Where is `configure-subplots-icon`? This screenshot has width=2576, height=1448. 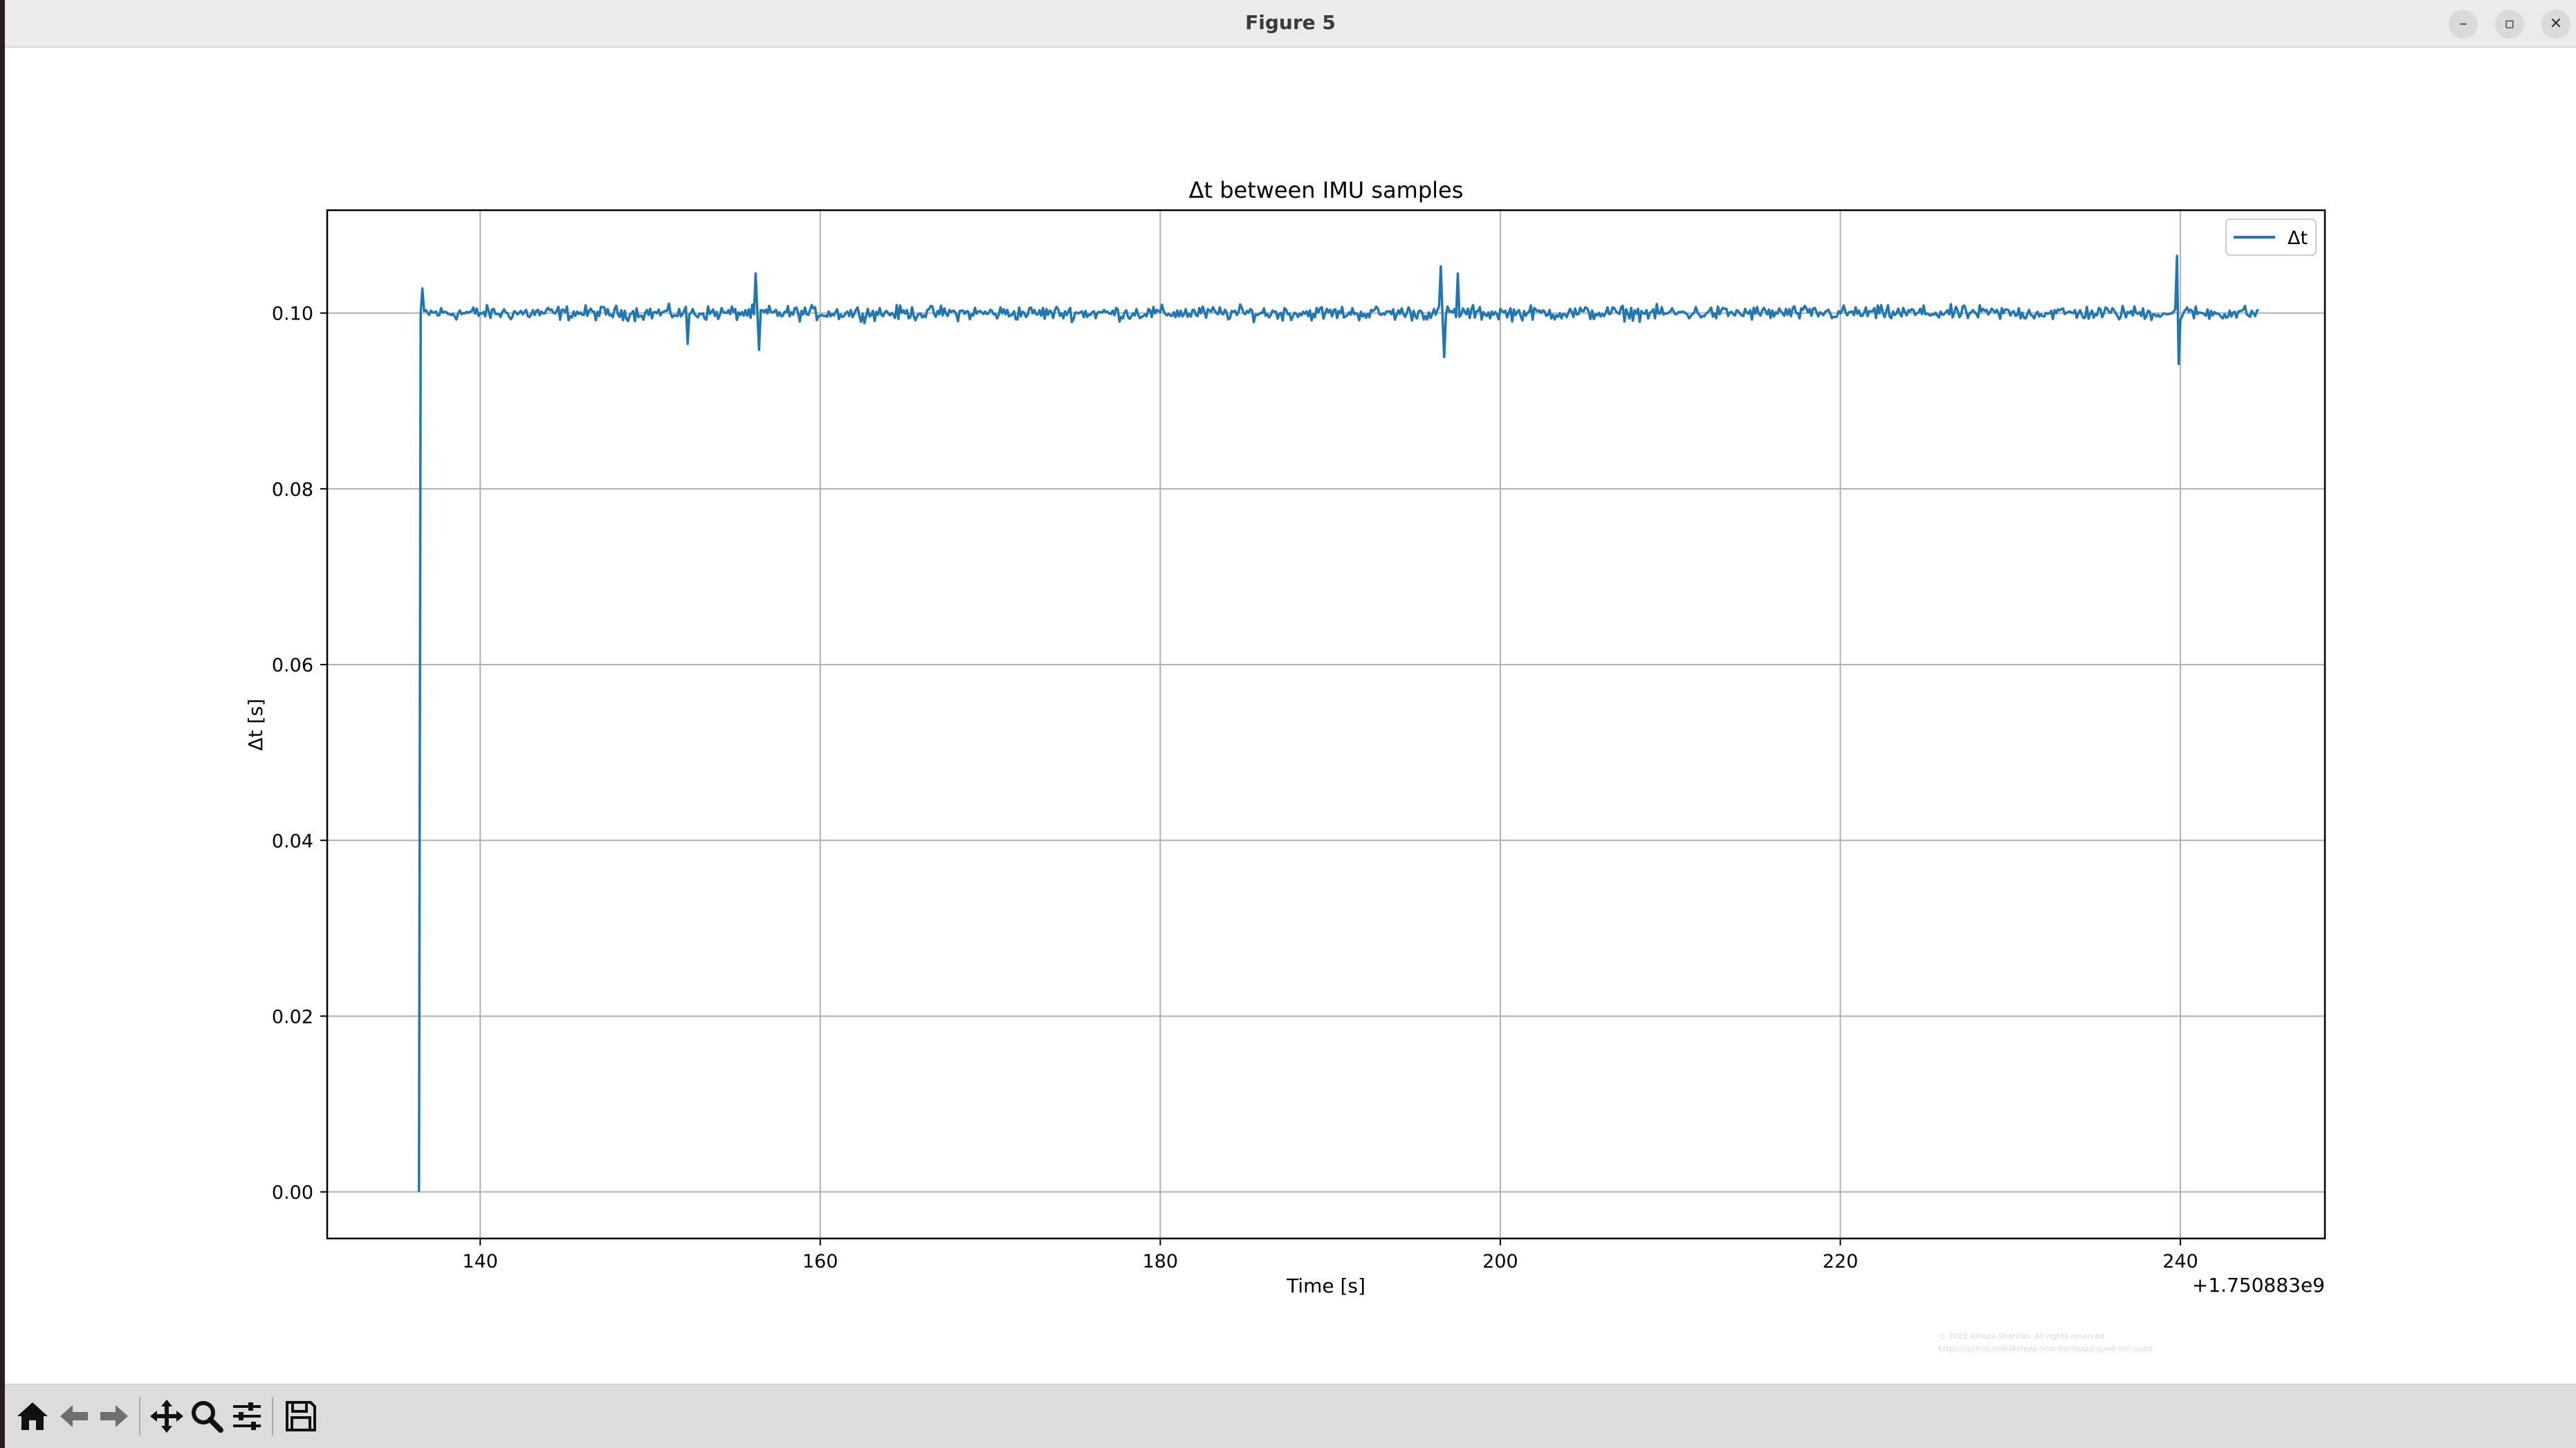 configure-subplots-icon is located at coordinates (247, 1416).